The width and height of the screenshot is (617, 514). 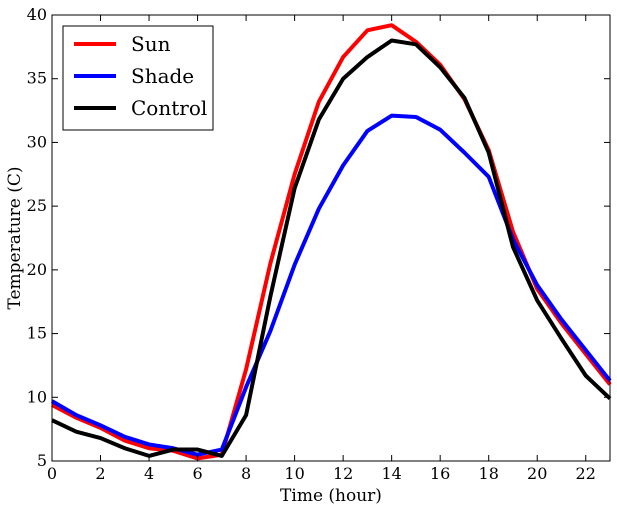 I want to click on legend-label-control: Control, so click(x=169, y=108).